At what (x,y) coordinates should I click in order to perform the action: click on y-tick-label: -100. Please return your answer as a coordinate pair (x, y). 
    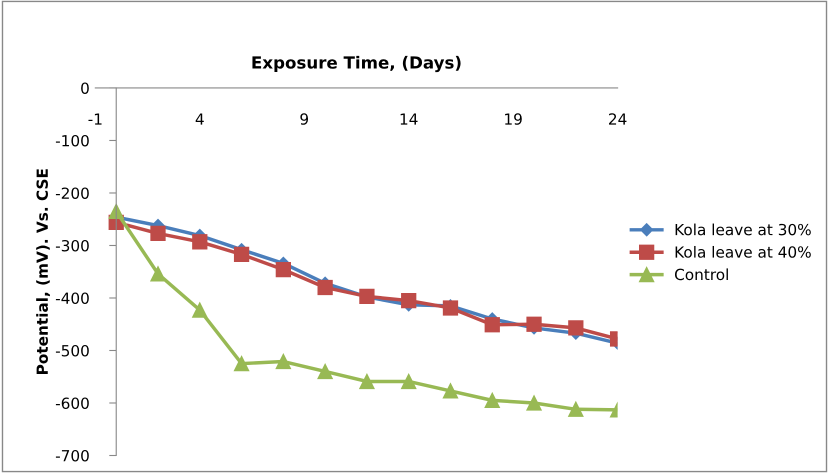
    Looking at the image, I should click on (72, 140).